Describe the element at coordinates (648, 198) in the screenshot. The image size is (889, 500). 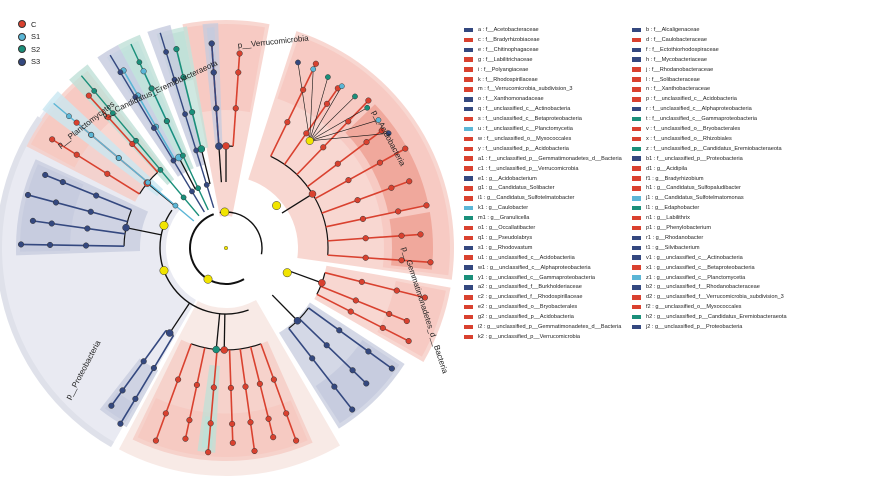
I see `taxa-key: j1` at that location.